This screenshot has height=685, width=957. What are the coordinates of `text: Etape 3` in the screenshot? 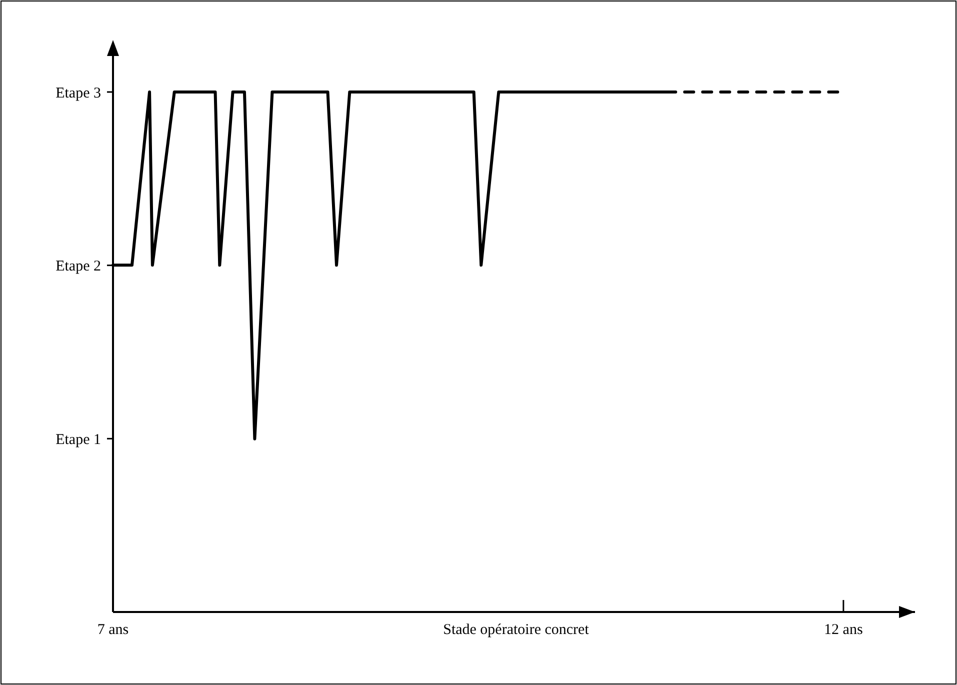 It's located at (78, 93).